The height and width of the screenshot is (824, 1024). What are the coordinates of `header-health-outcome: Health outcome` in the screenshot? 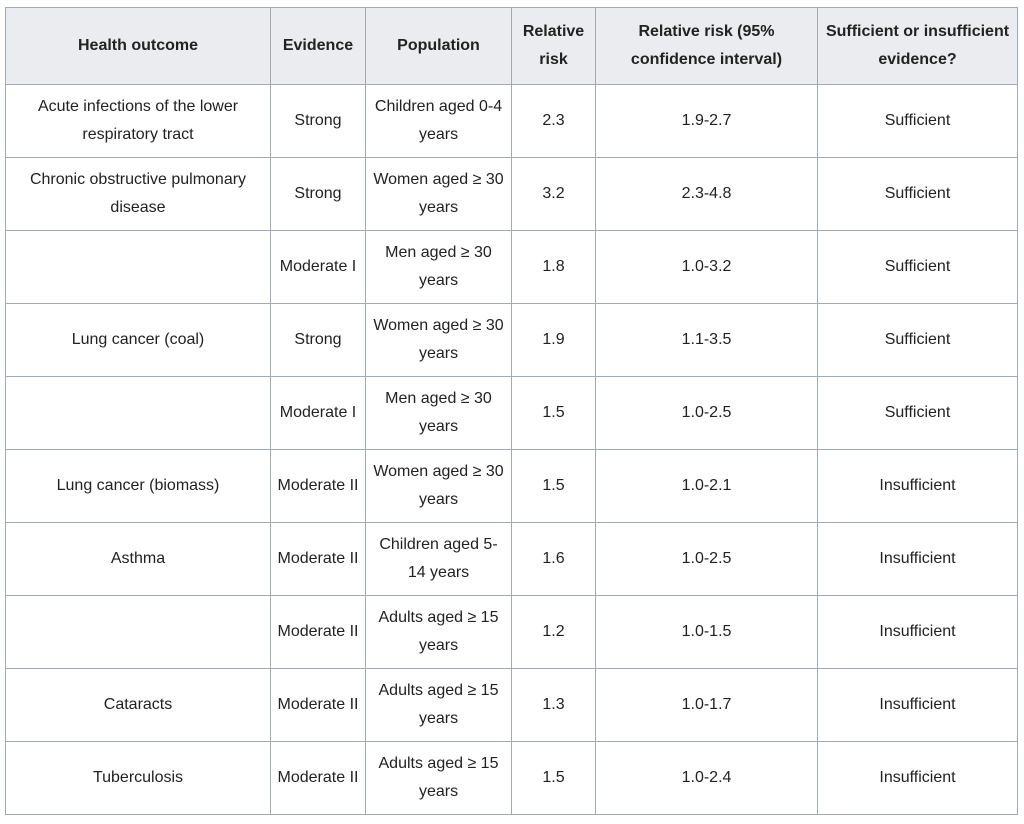 It's located at (138, 46).